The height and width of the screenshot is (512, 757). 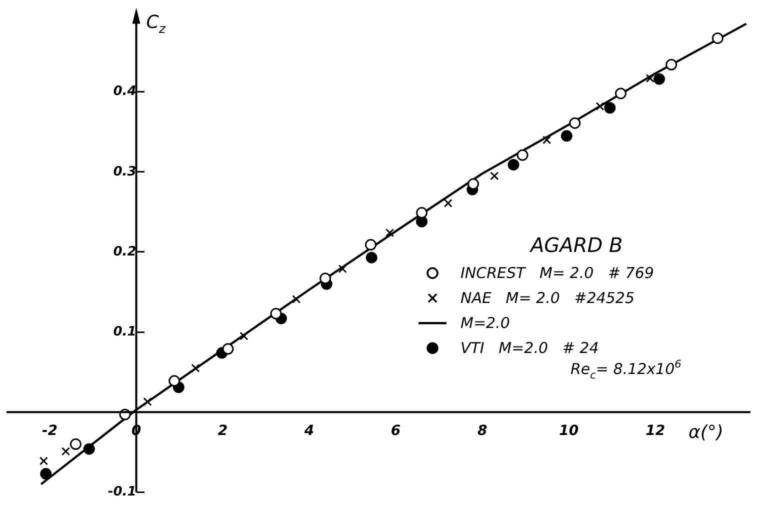 What do you see at coordinates (50, 431) in the screenshot?
I see `x-tick-label: -2` at bounding box center [50, 431].